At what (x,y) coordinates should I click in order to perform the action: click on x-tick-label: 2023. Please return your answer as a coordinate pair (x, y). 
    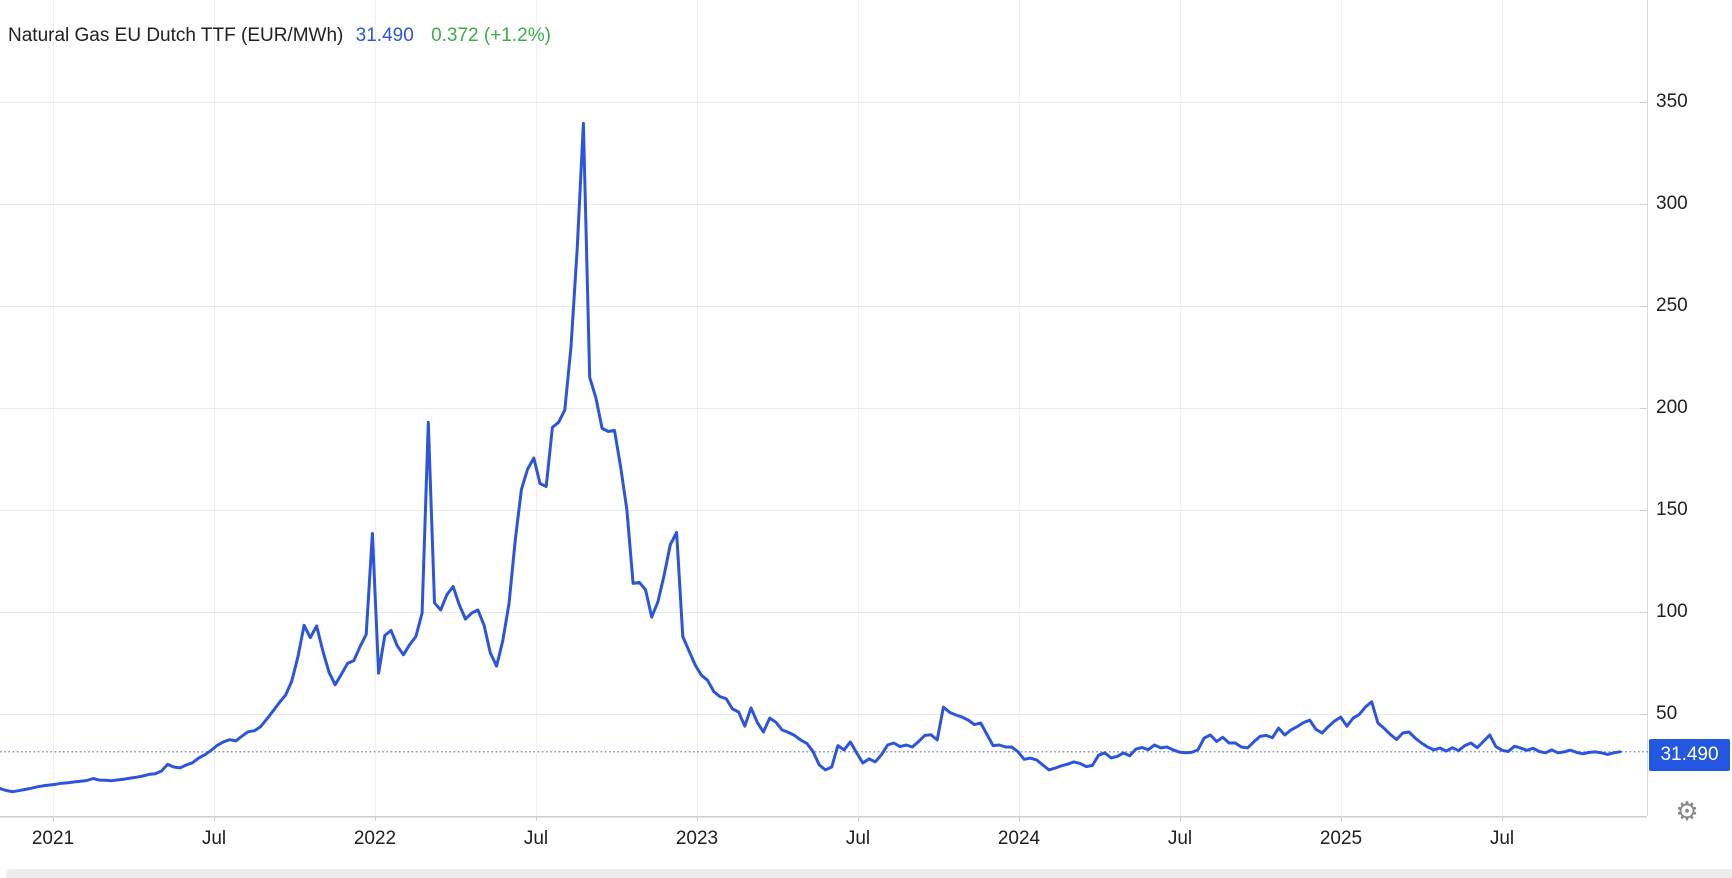
    Looking at the image, I should click on (697, 838).